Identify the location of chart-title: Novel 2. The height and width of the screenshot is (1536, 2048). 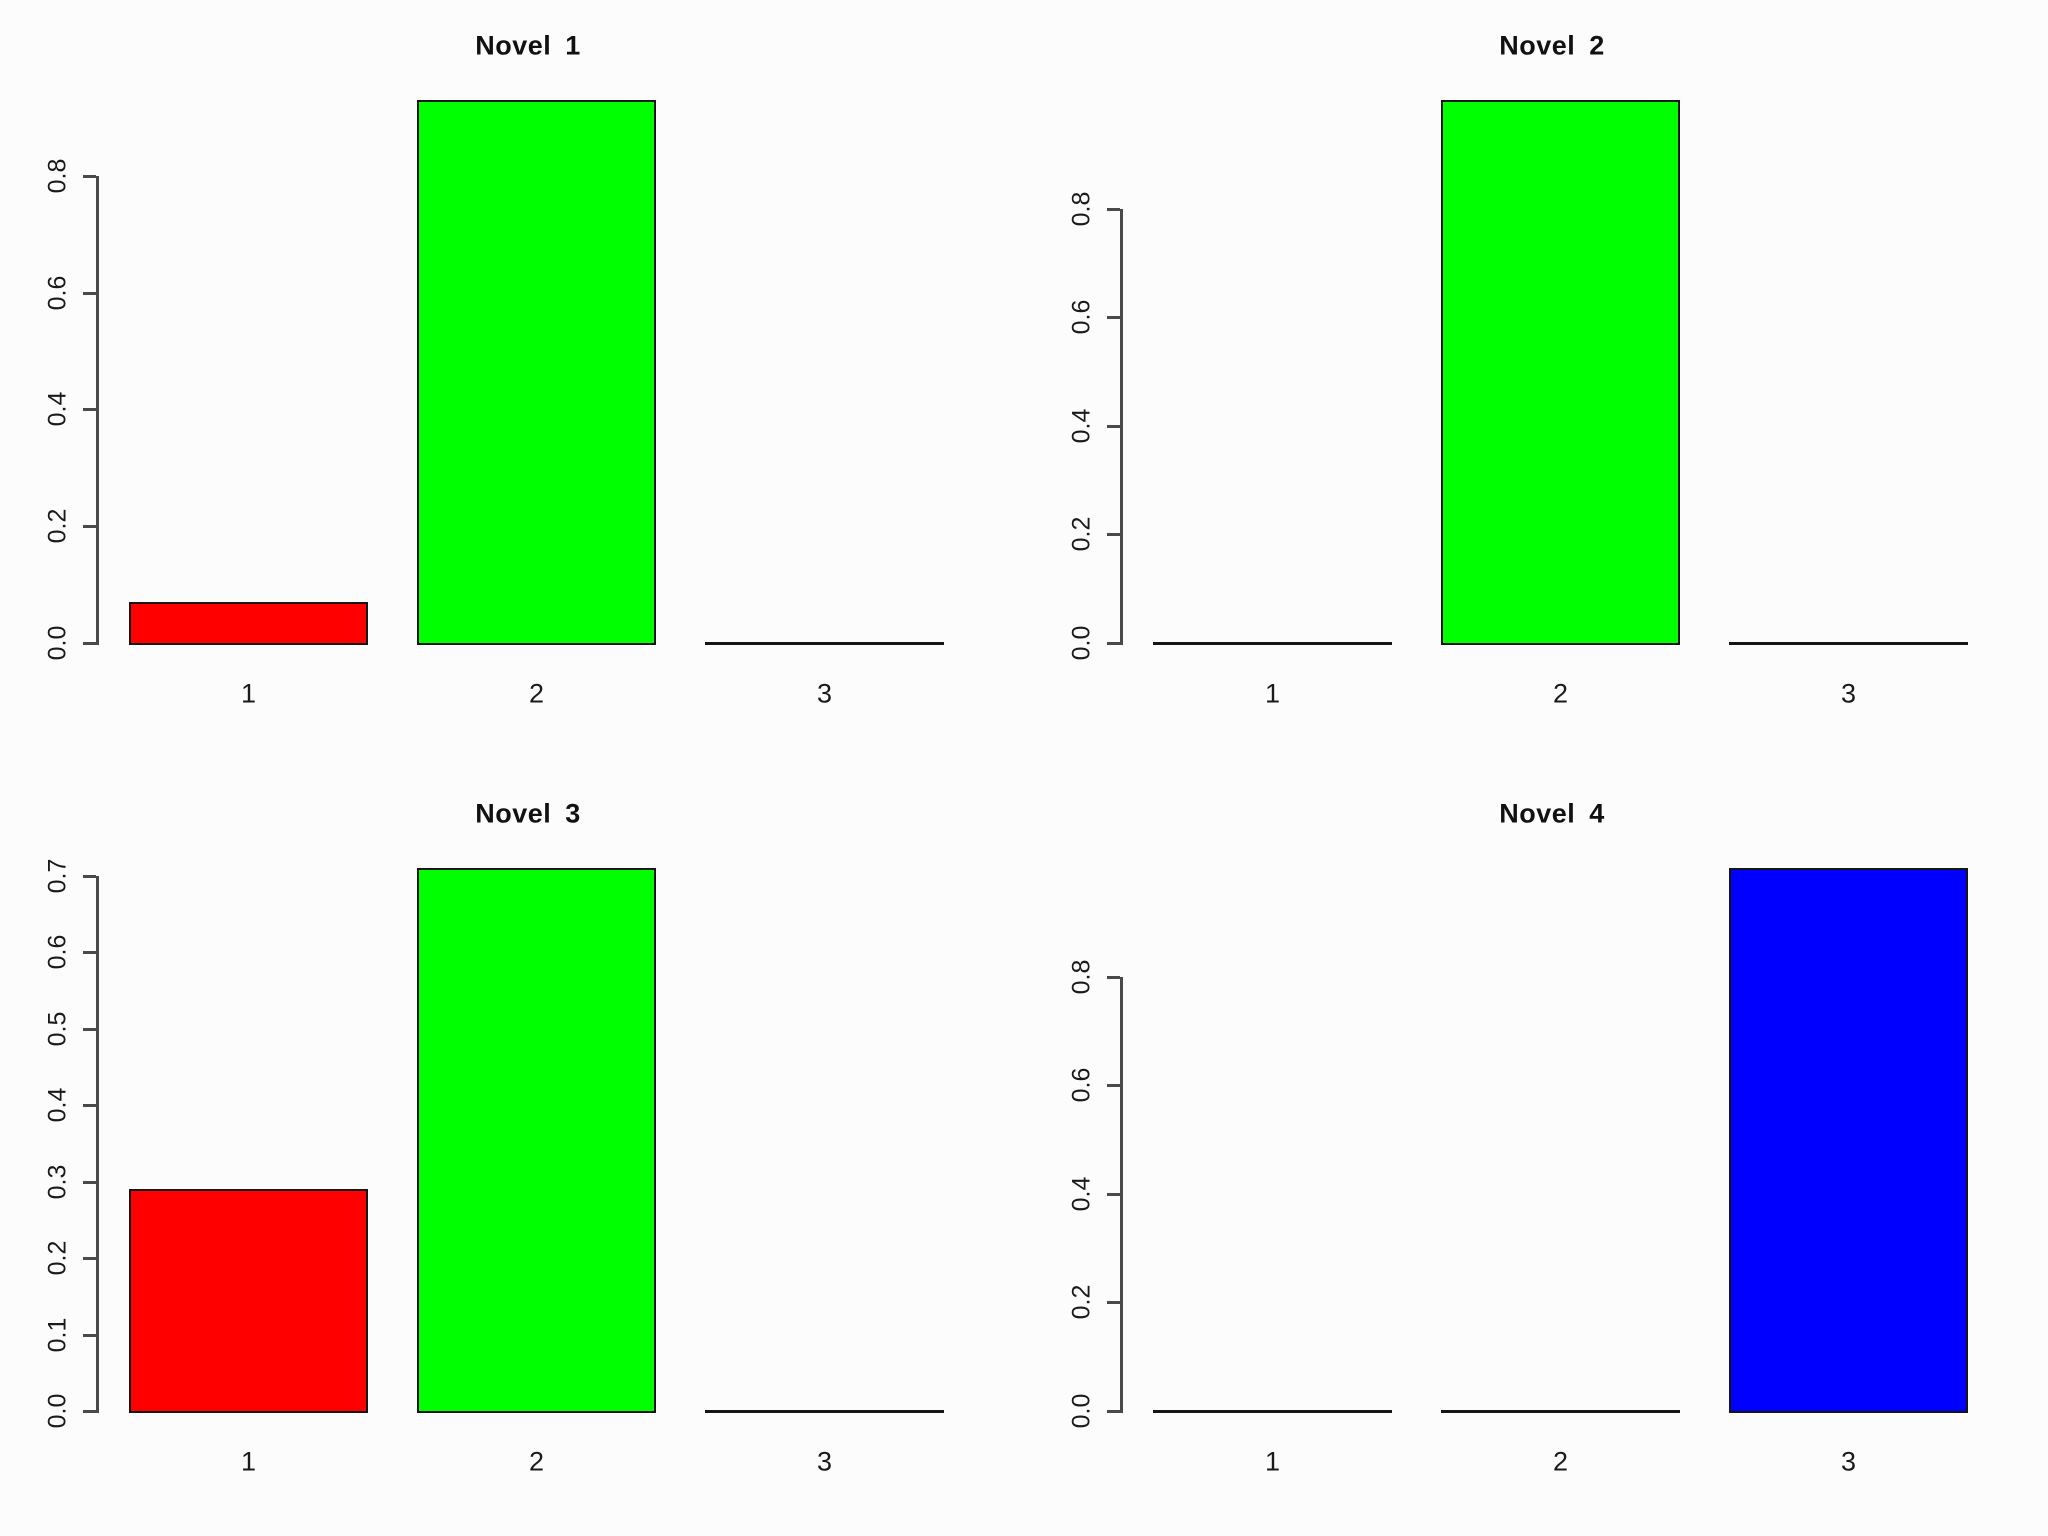
(1552, 45).